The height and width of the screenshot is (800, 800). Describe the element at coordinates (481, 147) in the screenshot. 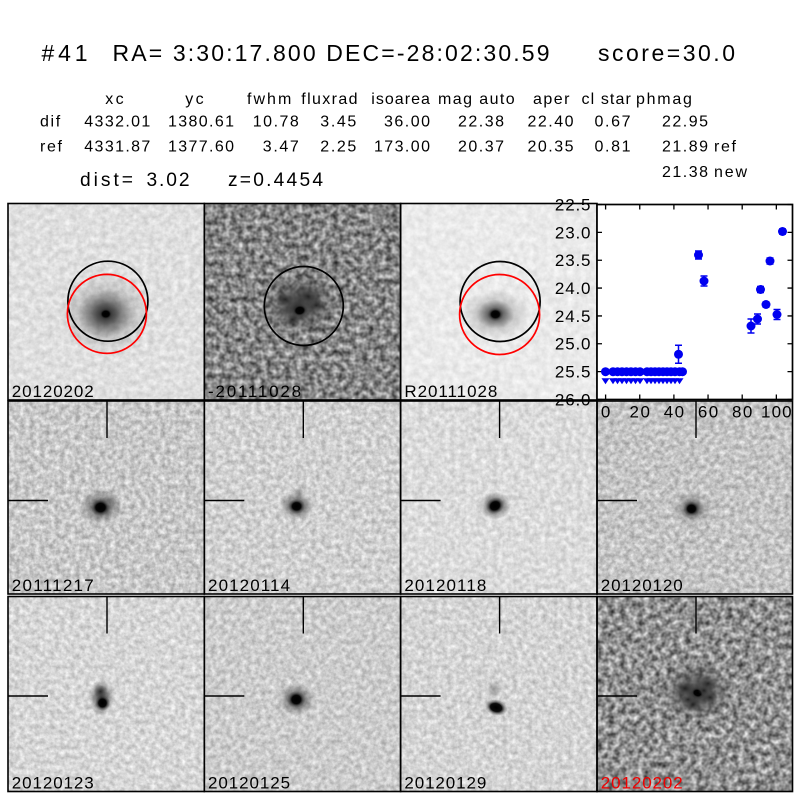

I see `svg-text: 20.37` at that location.